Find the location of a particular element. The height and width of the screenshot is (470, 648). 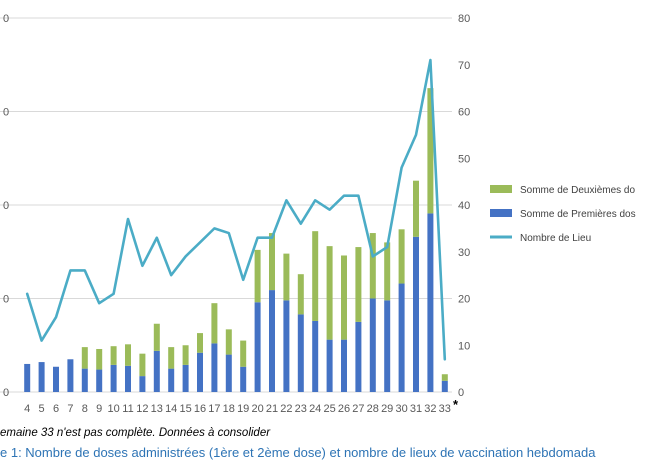

x-tick-label: 29 is located at coordinates (387, 409).